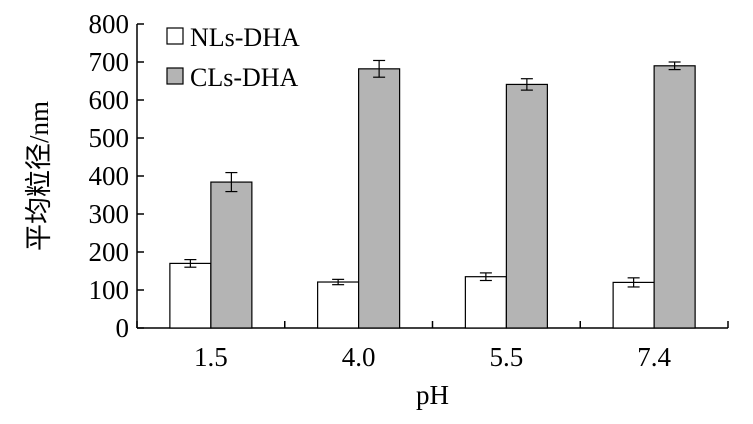 Image resolution: width=753 pixels, height=424 pixels. I want to click on x-axis: 1.5 4.0 5.5 7.4, so click(432, 346).